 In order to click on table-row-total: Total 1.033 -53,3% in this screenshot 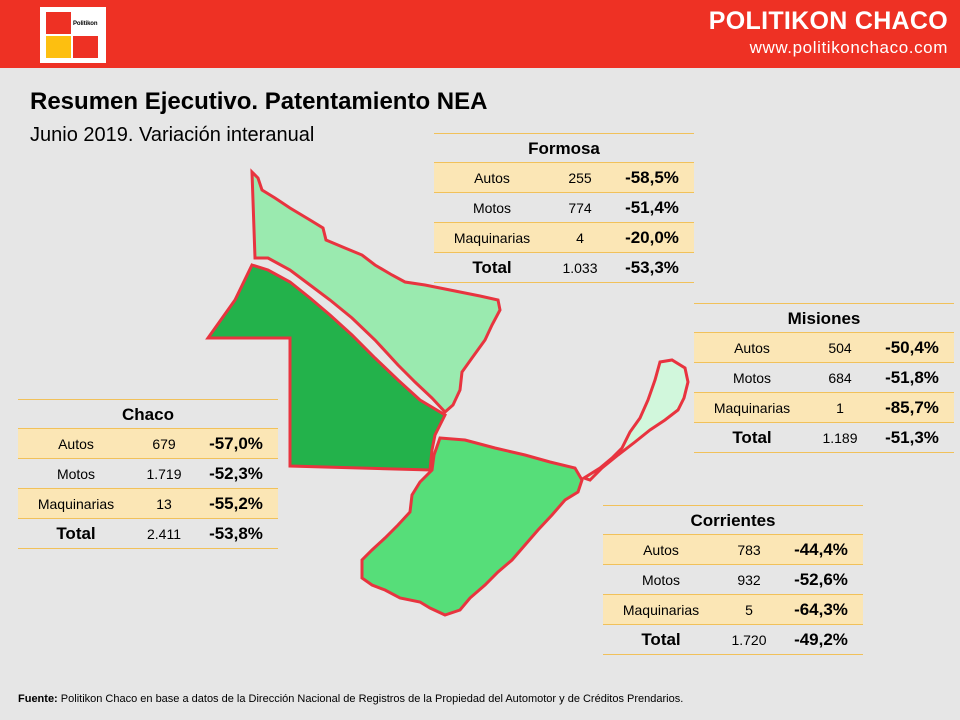, I will do `click(564, 268)`.